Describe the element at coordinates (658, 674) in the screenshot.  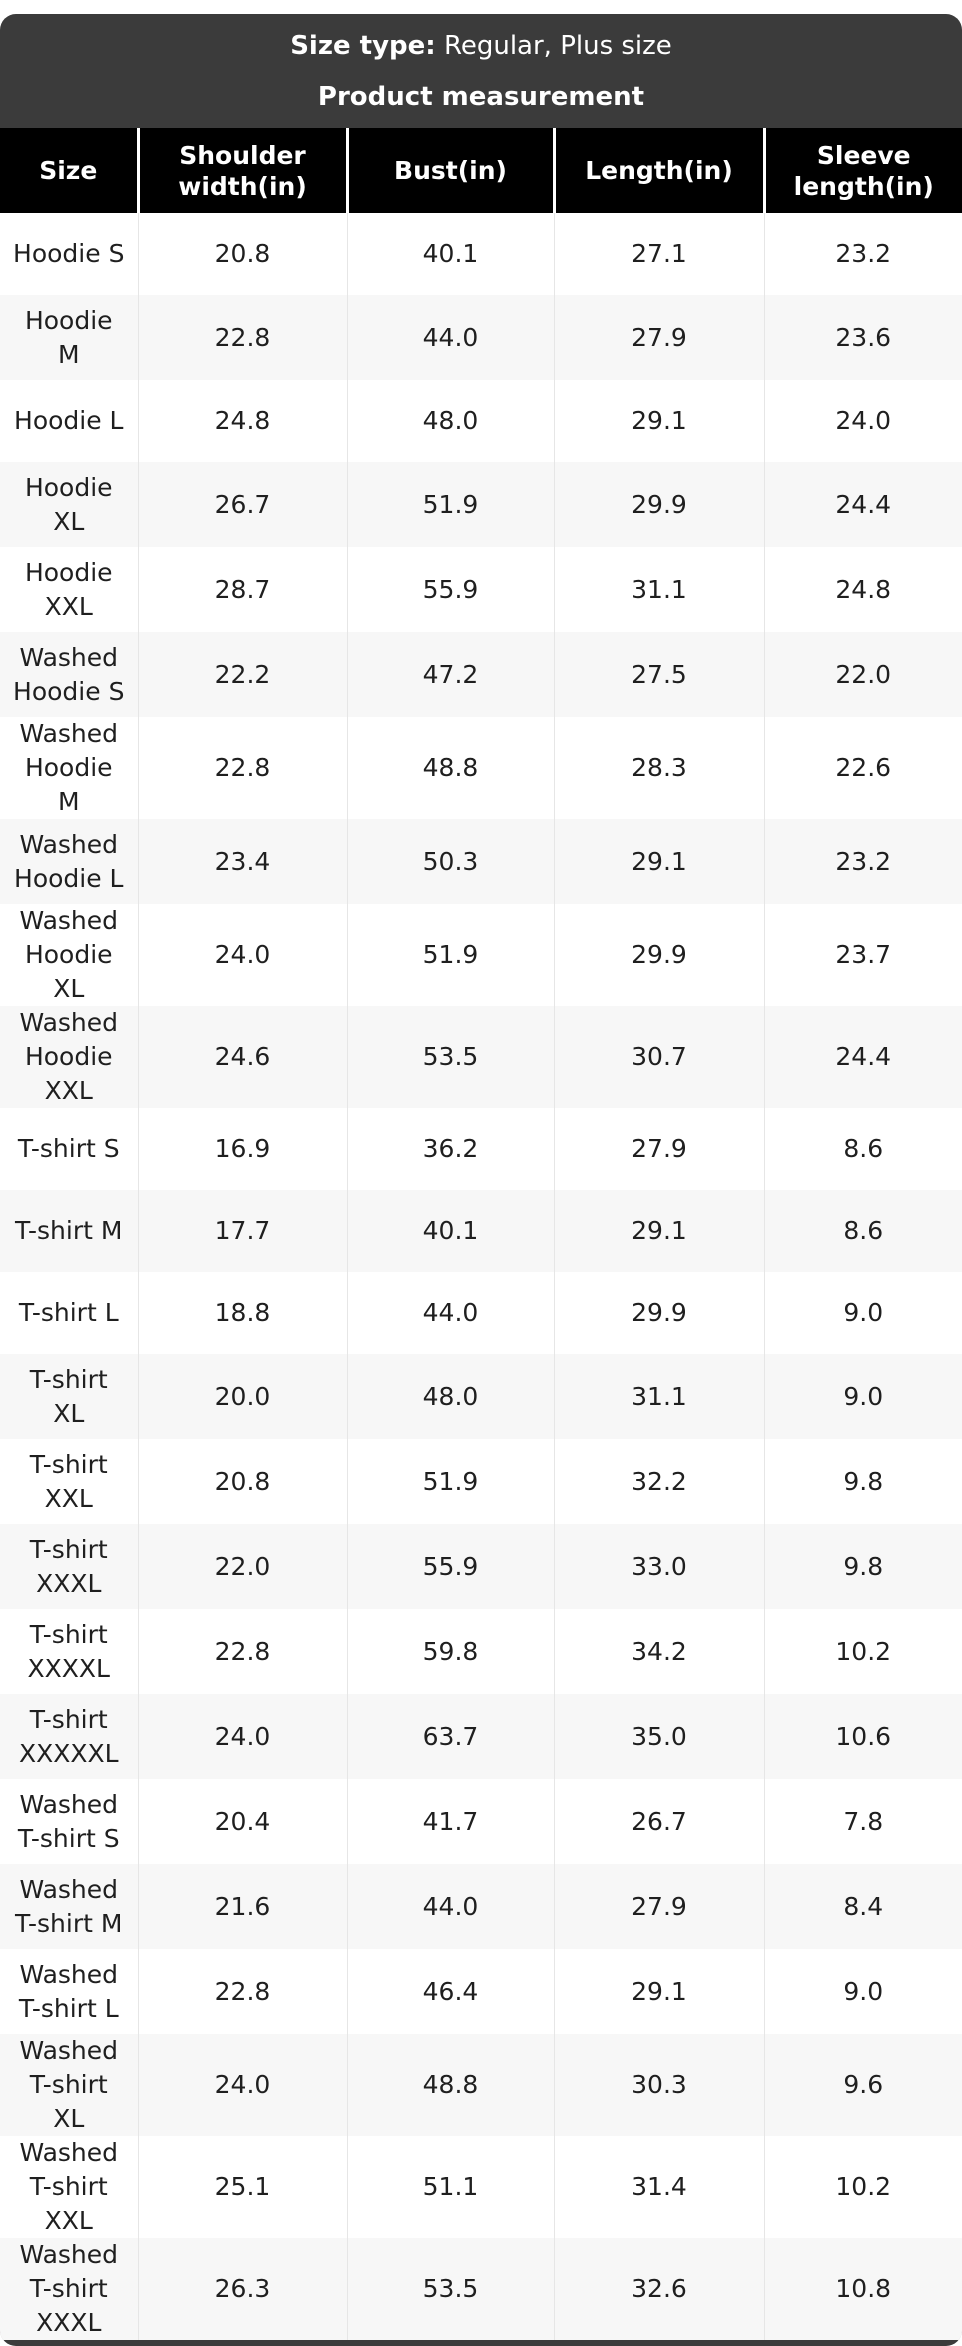
I see `measurement-value-cell: 27.5` at that location.